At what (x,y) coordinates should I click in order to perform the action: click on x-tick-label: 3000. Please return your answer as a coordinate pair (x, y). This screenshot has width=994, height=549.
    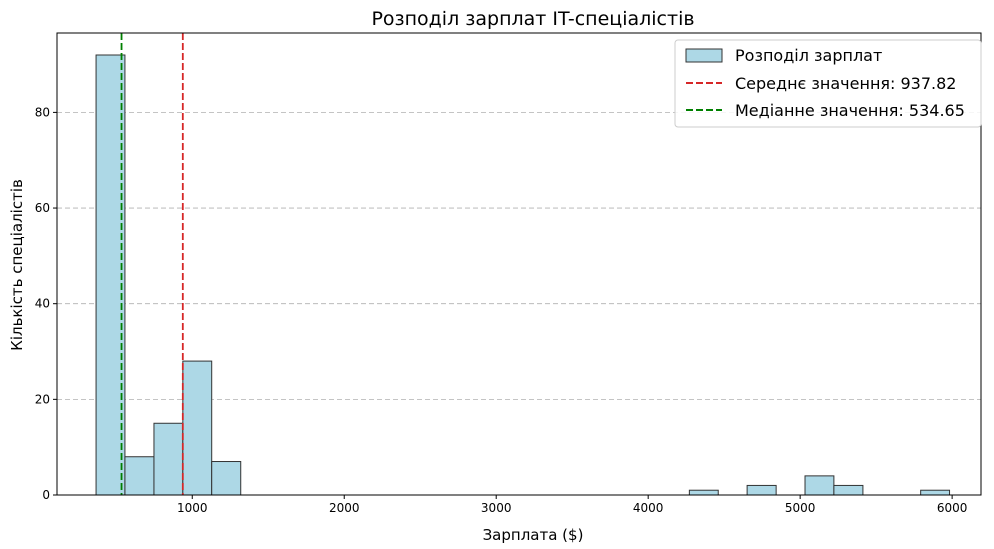
    Looking at the image, I should click on (496, 508).